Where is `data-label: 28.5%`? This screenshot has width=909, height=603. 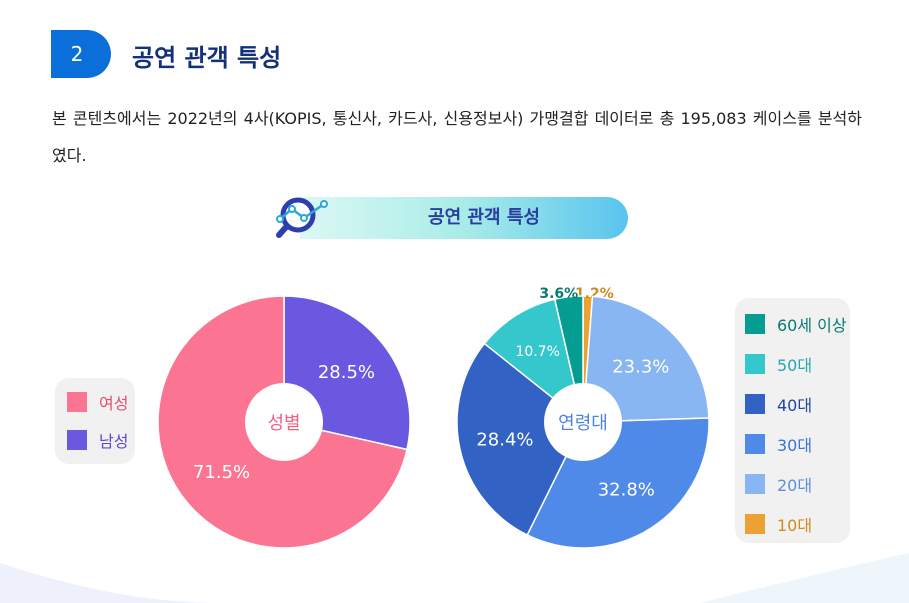 data-label: 28.5% is located at coordinates (346, 372).